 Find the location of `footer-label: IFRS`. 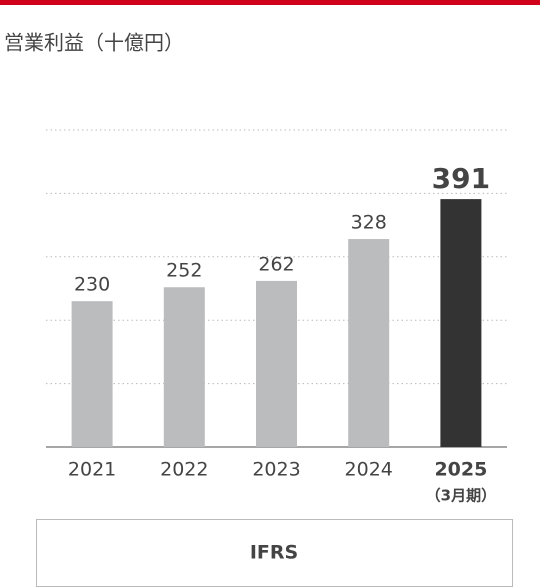

footer-label: IFRS is located at coordinates (274, 553).